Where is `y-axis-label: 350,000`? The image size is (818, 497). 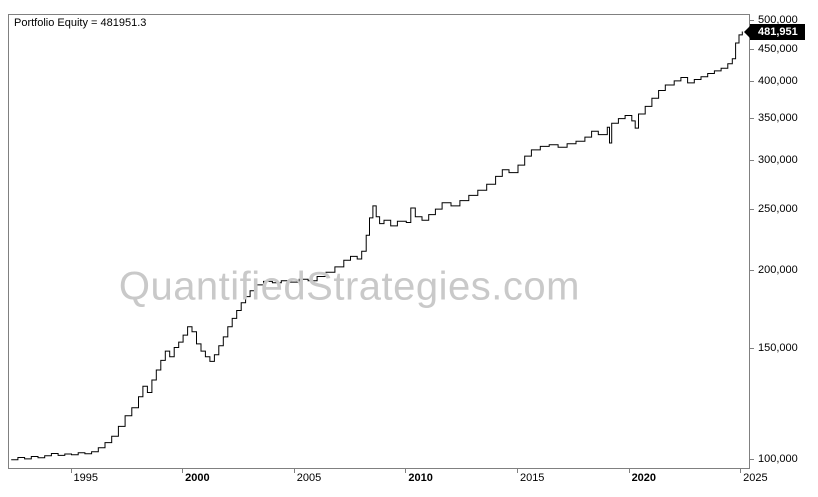
y-axis-label: 350,000 is located at coordinates (778, 117).